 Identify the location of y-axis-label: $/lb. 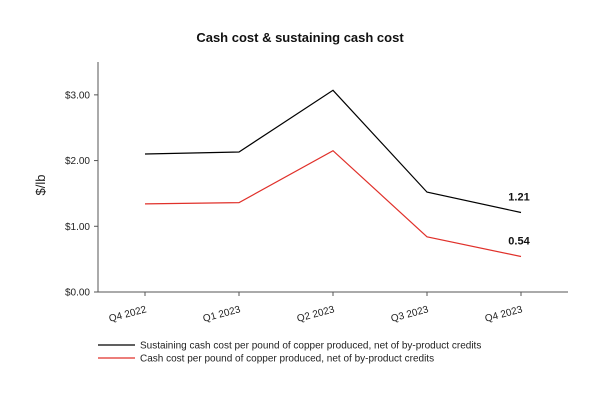
(40, 185).